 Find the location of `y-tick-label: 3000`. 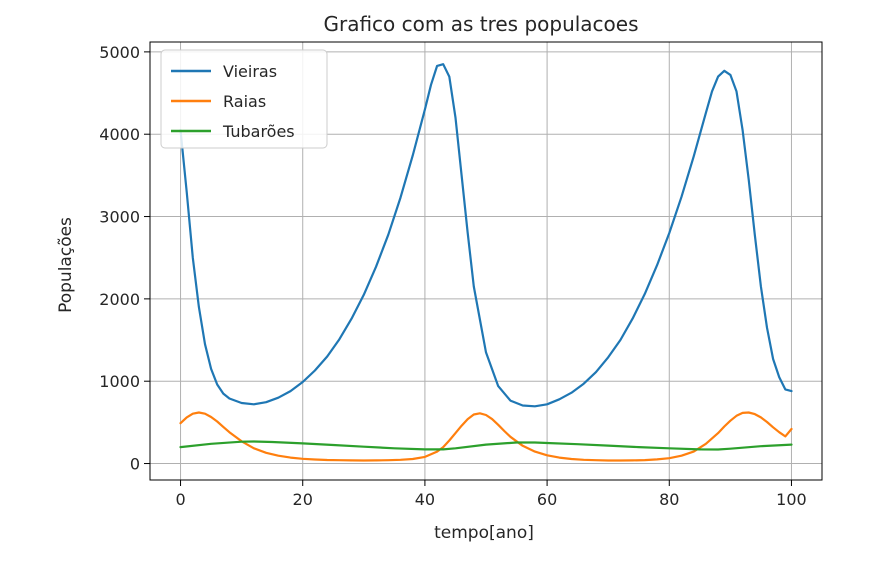

y-tick-label: 3000 is located at coordinates (119, 217).